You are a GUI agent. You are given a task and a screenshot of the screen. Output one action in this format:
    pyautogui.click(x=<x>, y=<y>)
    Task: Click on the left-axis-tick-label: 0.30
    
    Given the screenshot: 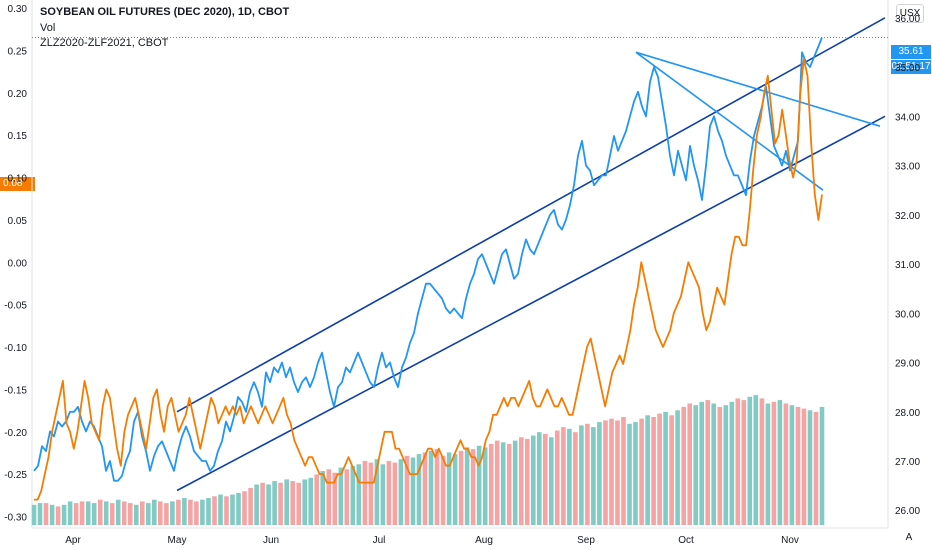 What is the action you would take?
    pyautogui.click(x=18, y=9)
    